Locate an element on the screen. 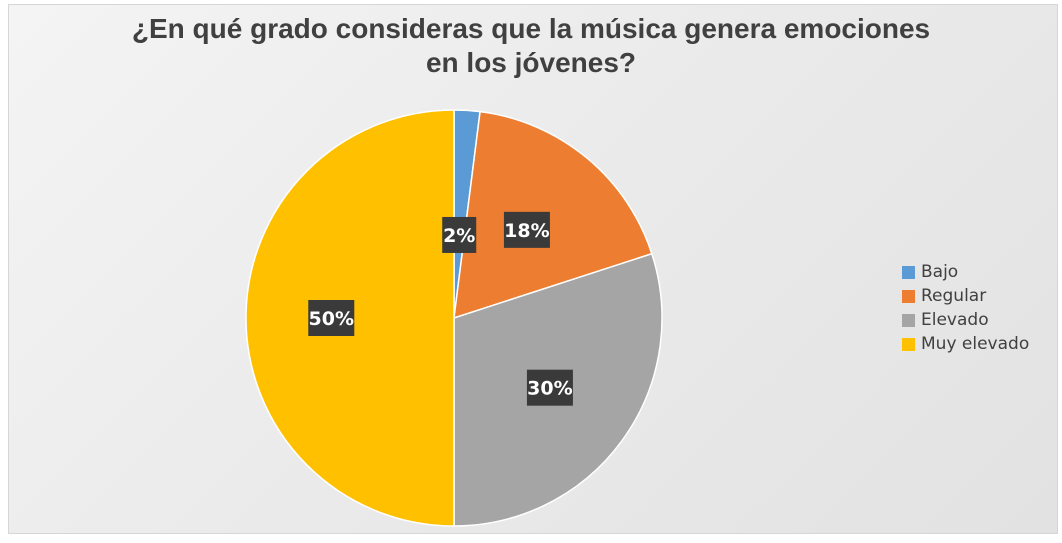 The width and height of the screenshot is (1062, 543). legend-swatch-regular is located at coordinates (908, 296).